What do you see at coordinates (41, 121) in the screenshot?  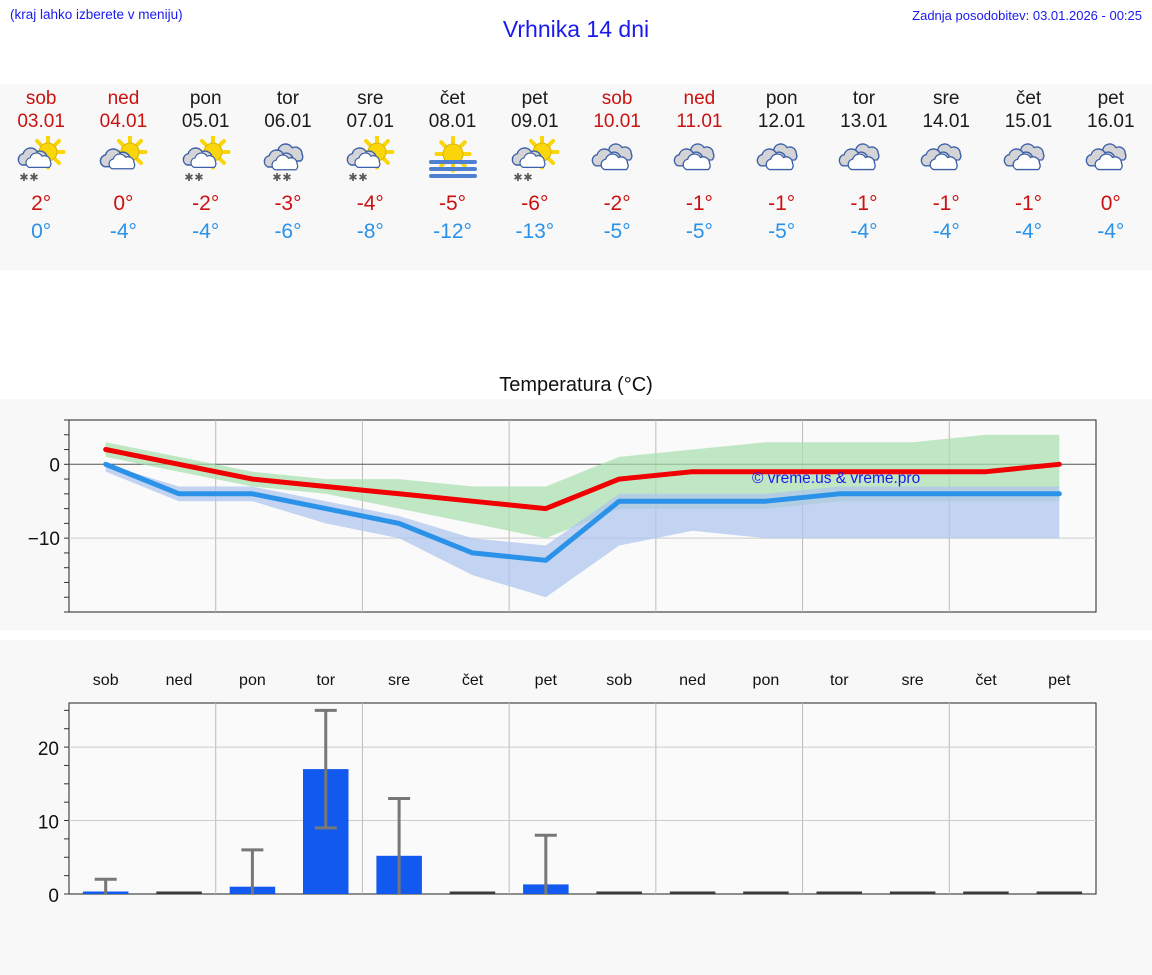 I see `day-date: 03.01` at bounding box center [41, 121].